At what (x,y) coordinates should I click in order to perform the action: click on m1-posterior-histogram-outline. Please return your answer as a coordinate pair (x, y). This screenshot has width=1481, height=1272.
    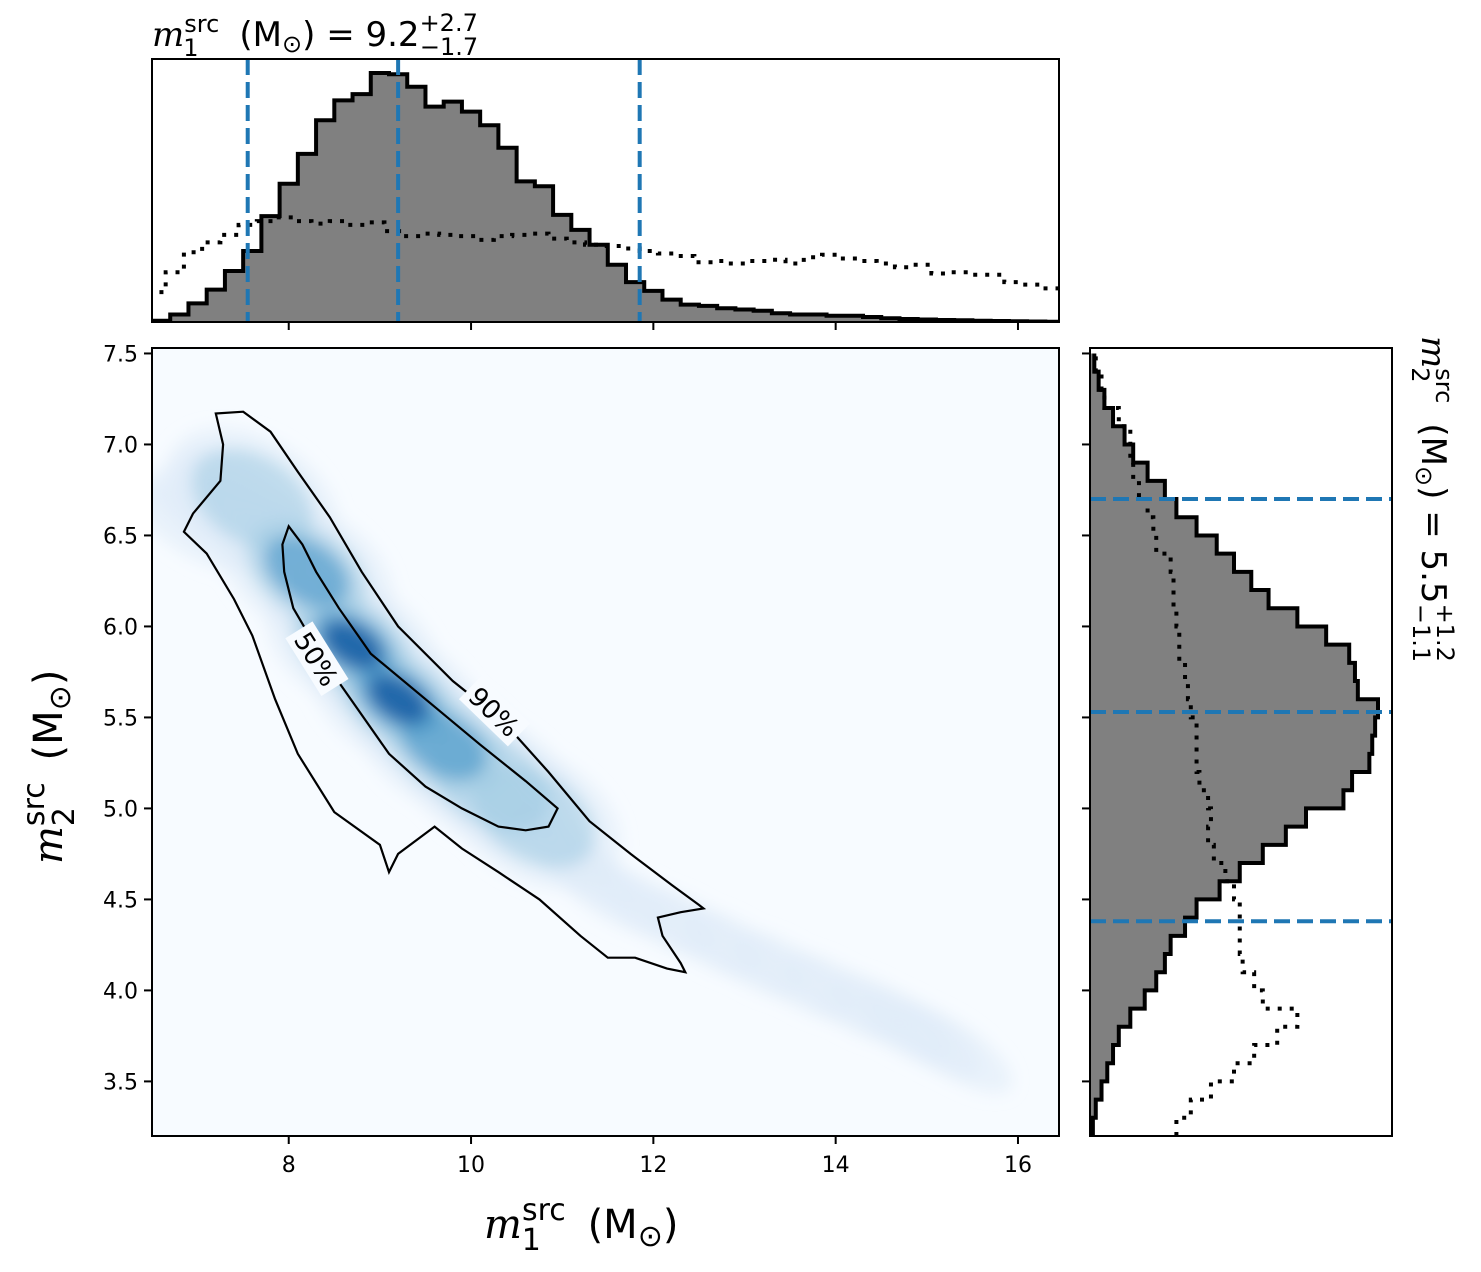
    Looking at the image, I should click on (605, 196).